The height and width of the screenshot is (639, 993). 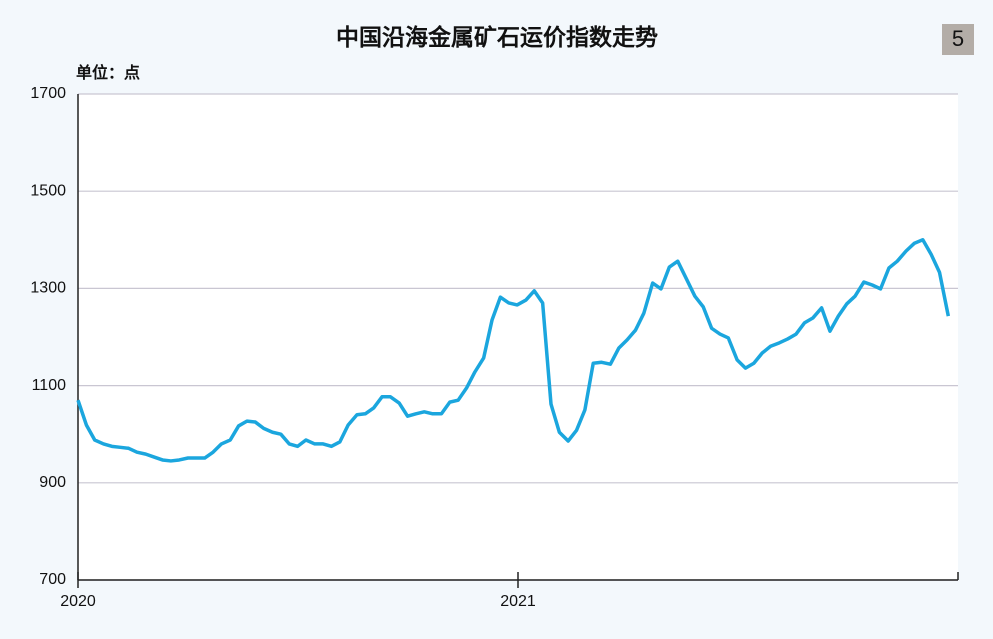 What do you see at coordinates (78, 601) in the screenshot?
I see `x-tick-label: 2020` at bounding box center [78, 601].